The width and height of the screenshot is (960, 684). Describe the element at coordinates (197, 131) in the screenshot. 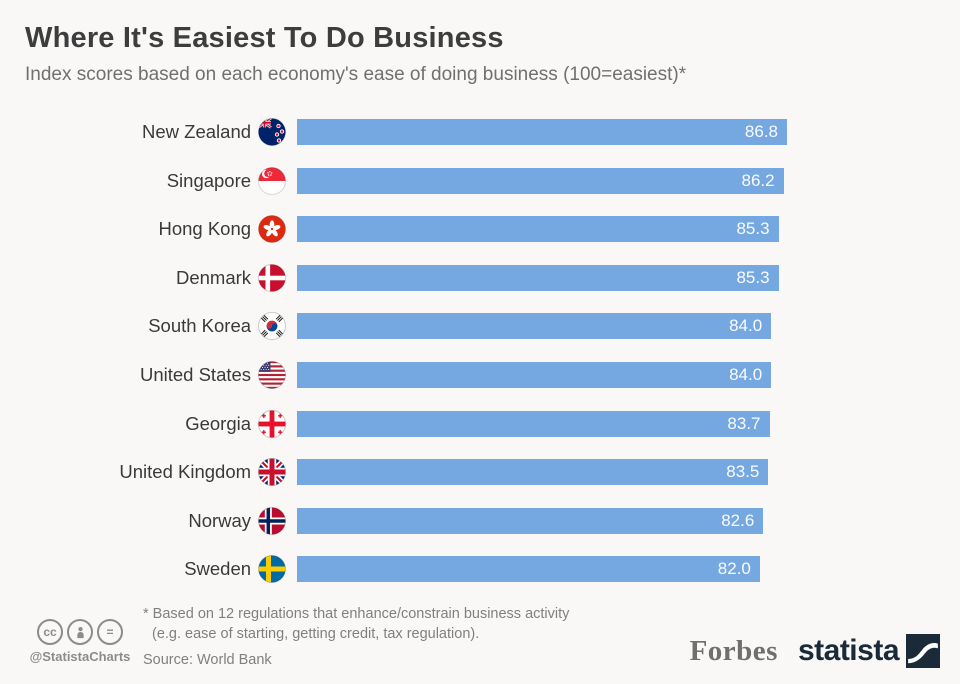

I see `country-label: New Zealand` at that location.